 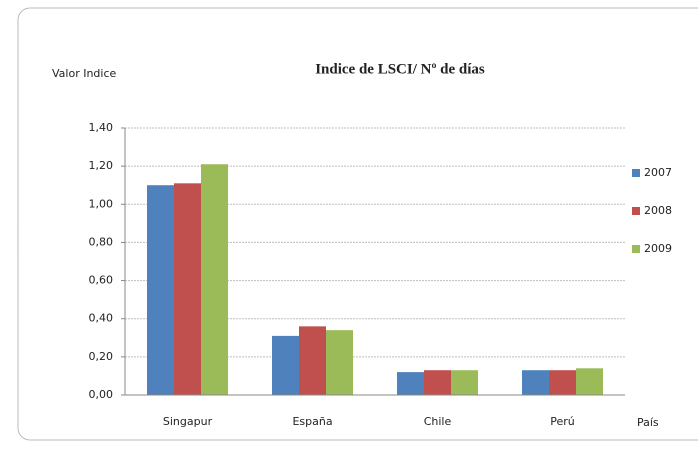 What do you see at coordinates (101, 318) in the screenshot?
I see `y-tick-label: 0,40` at bounding box center [101, 318].